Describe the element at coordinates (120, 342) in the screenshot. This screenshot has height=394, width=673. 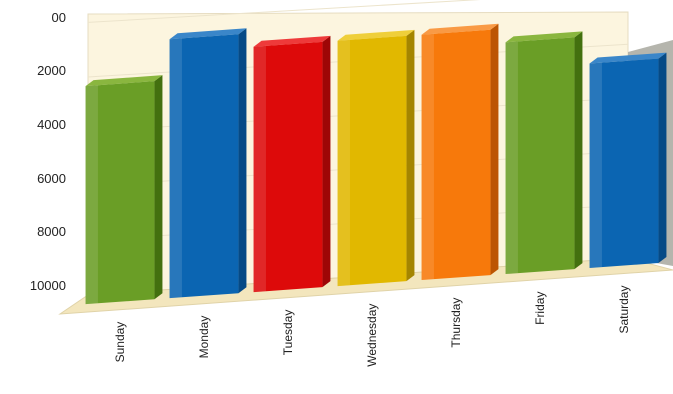
I see `x-tick-label: Sunday` at that location.